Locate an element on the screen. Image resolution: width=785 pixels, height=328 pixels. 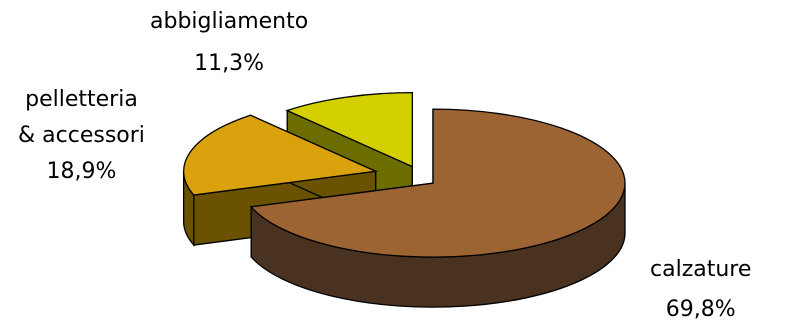
slice-value-abbigliamento: 11,3% is located at coordinates (229, 63).